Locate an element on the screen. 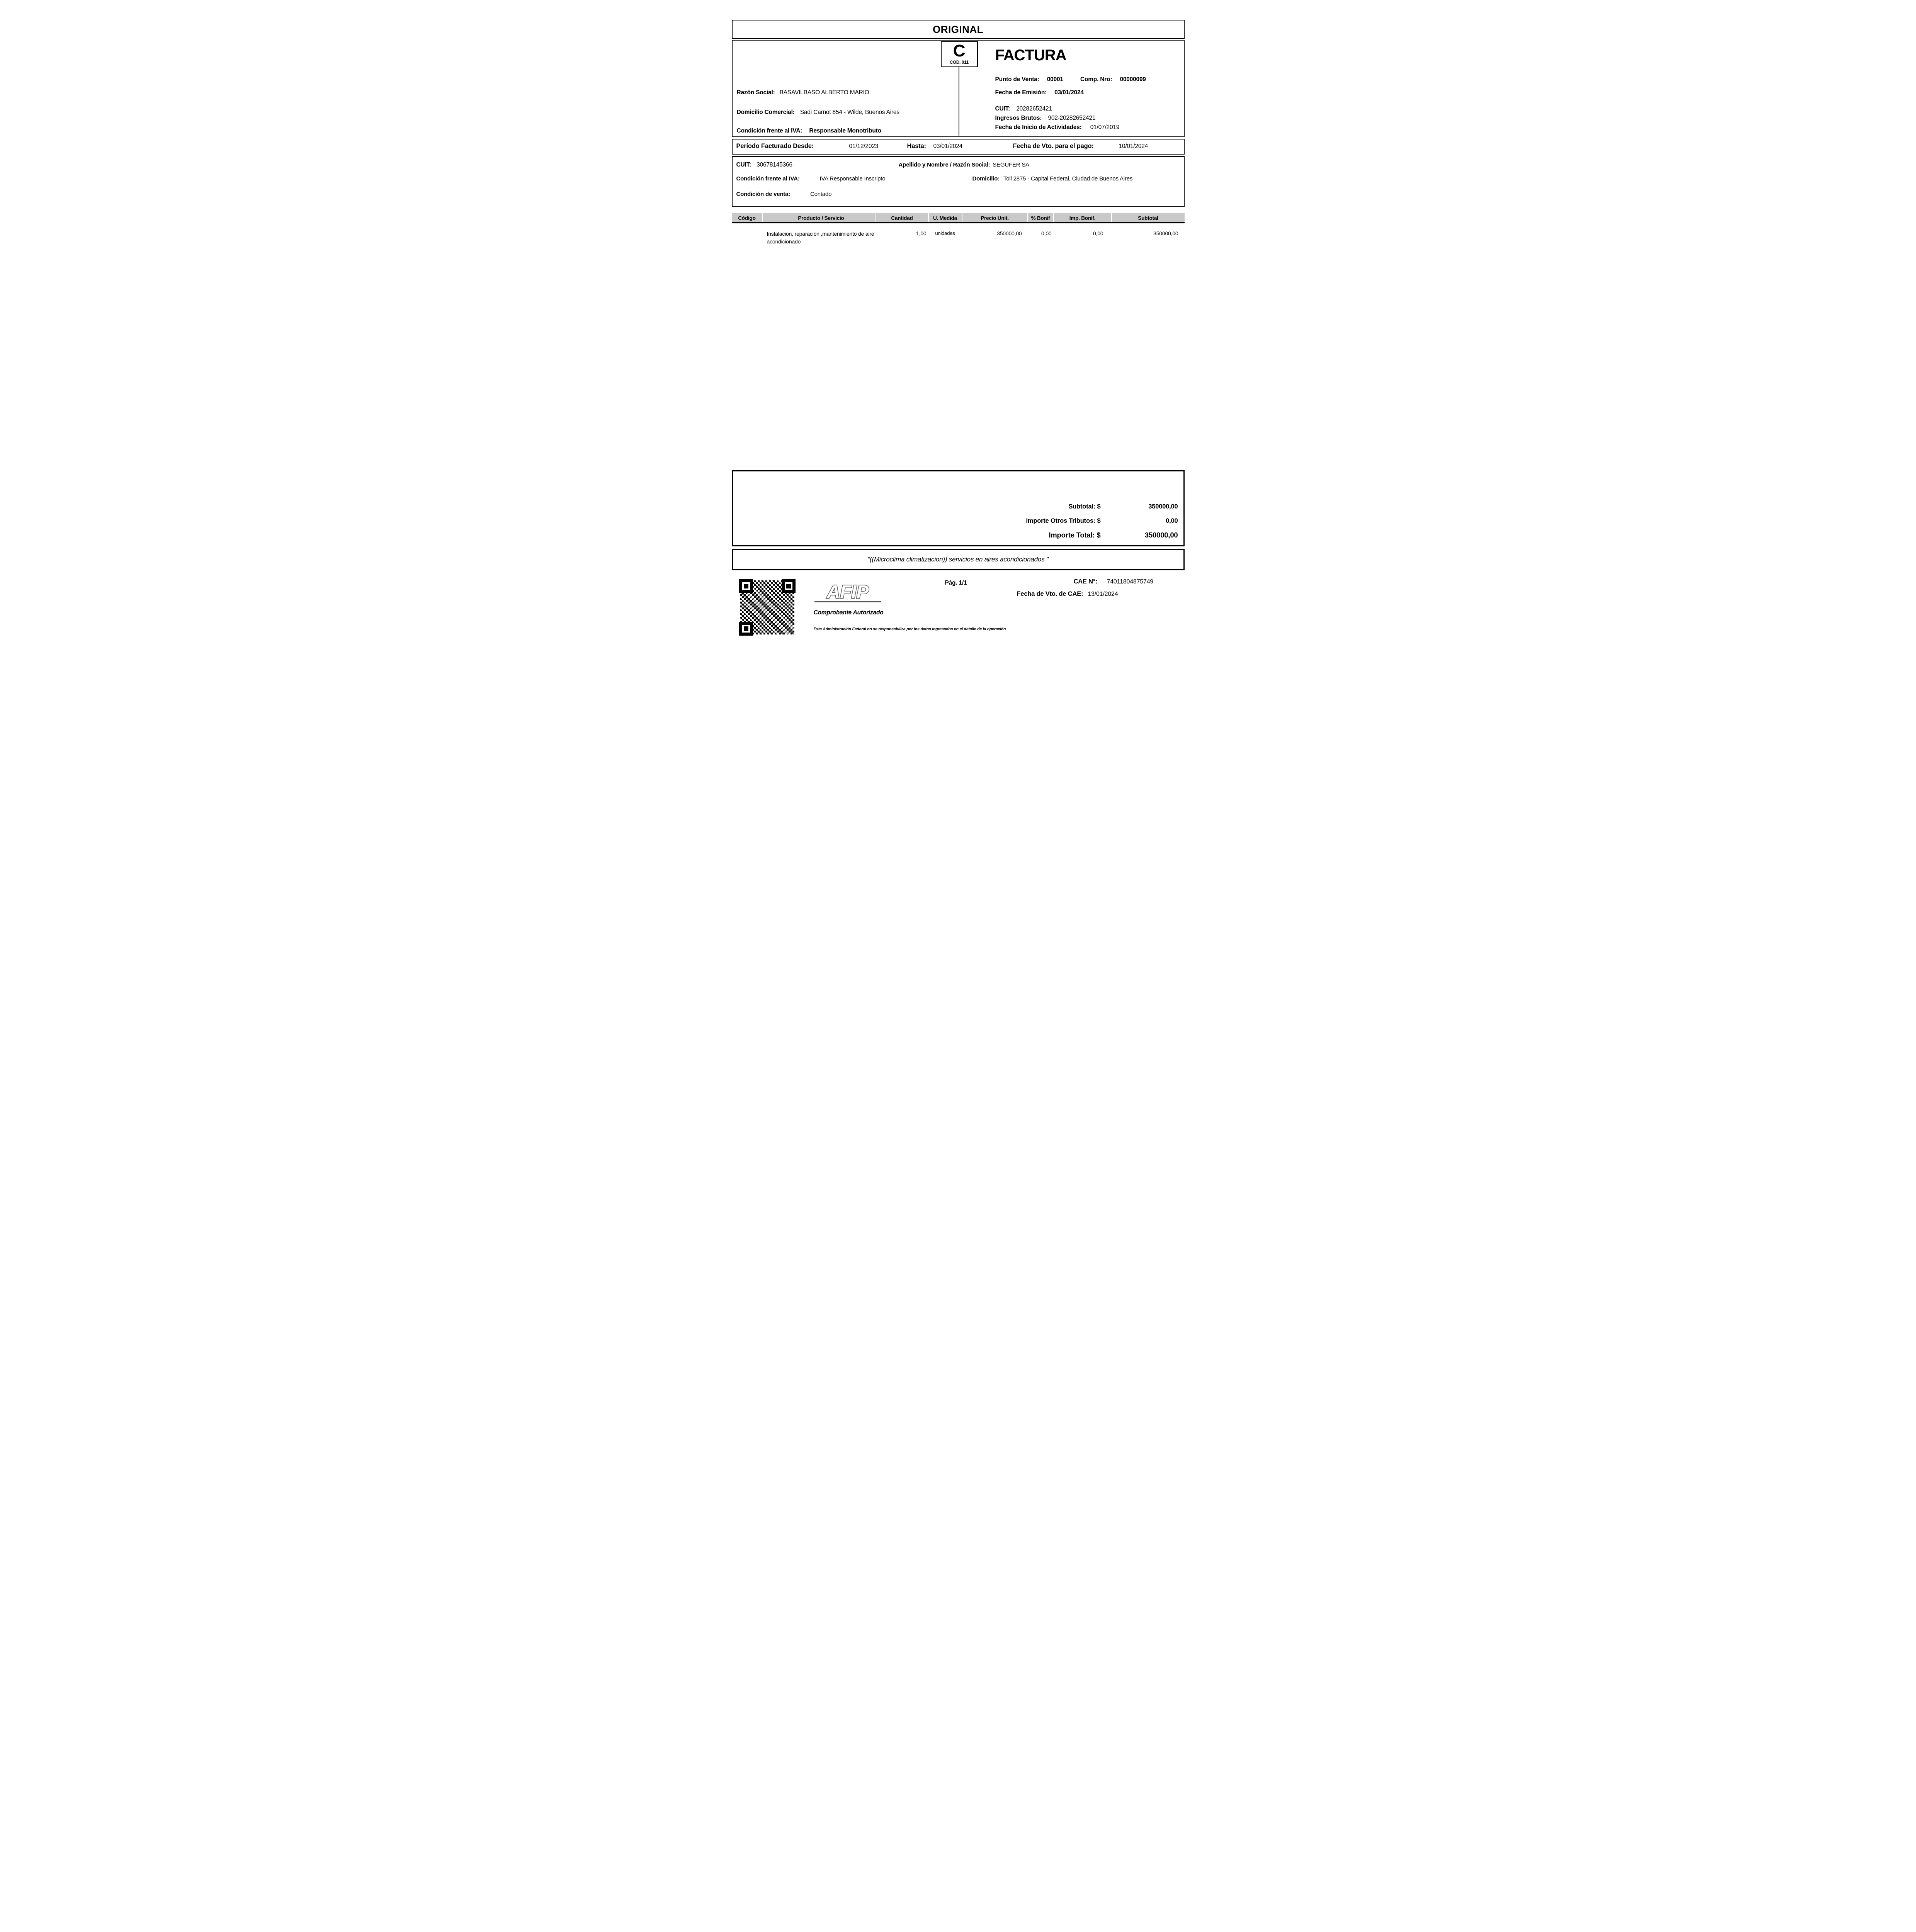 The height and width of the screenshot is (1932, 1916). otros-tributos-row: Importe Otros Tributos: $ 0,00 is located at coordinates (1102, 521).